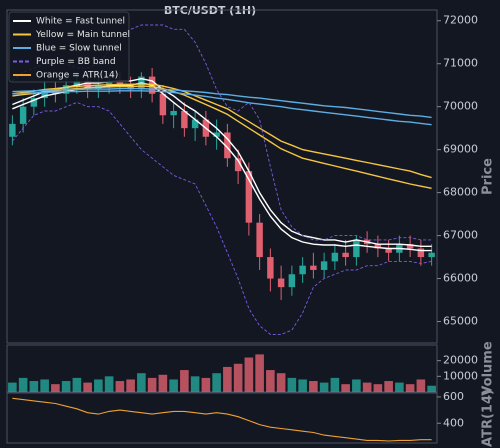  What do you see at coordinates (460, 106) in the screenshot?
I see `y-tick-label: 70000` at bounding box center [460, 106].